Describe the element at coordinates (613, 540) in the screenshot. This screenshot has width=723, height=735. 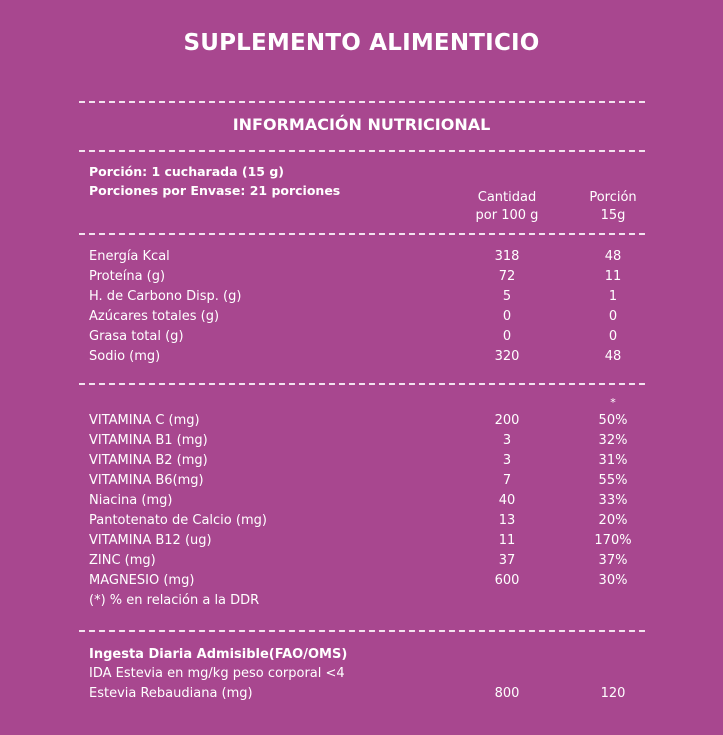
I see `row-value-portion: 170%` at that location.